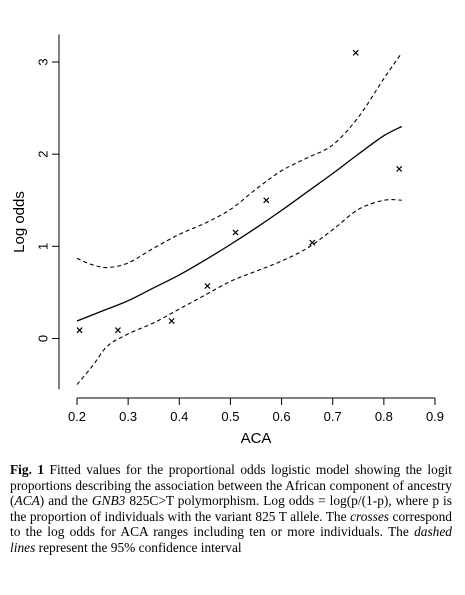  What do you see at coordinates (282, 416) in the screenshot?
I see `x-tick-label: 0.6` at bounding box center [282, 416].